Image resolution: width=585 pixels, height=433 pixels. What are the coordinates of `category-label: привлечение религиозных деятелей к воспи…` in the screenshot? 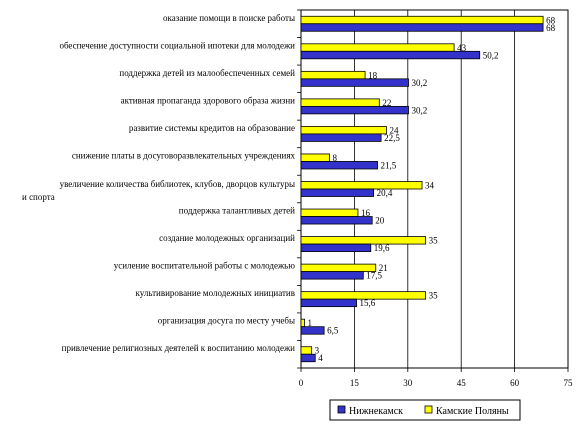 It's located at (179, 348).